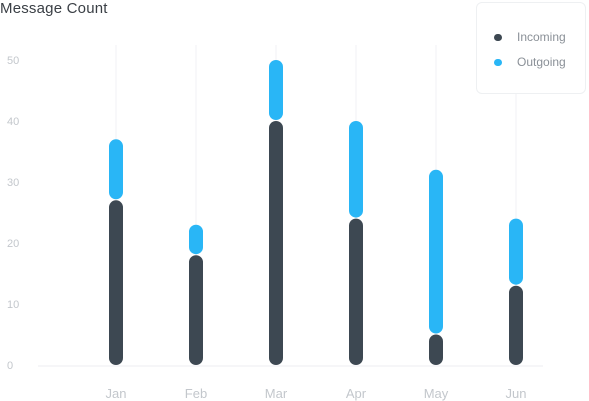 The height and width of the screenshot is (401, 589). I want to click on x-tick-label-apr: Apr, so click(356, 393).